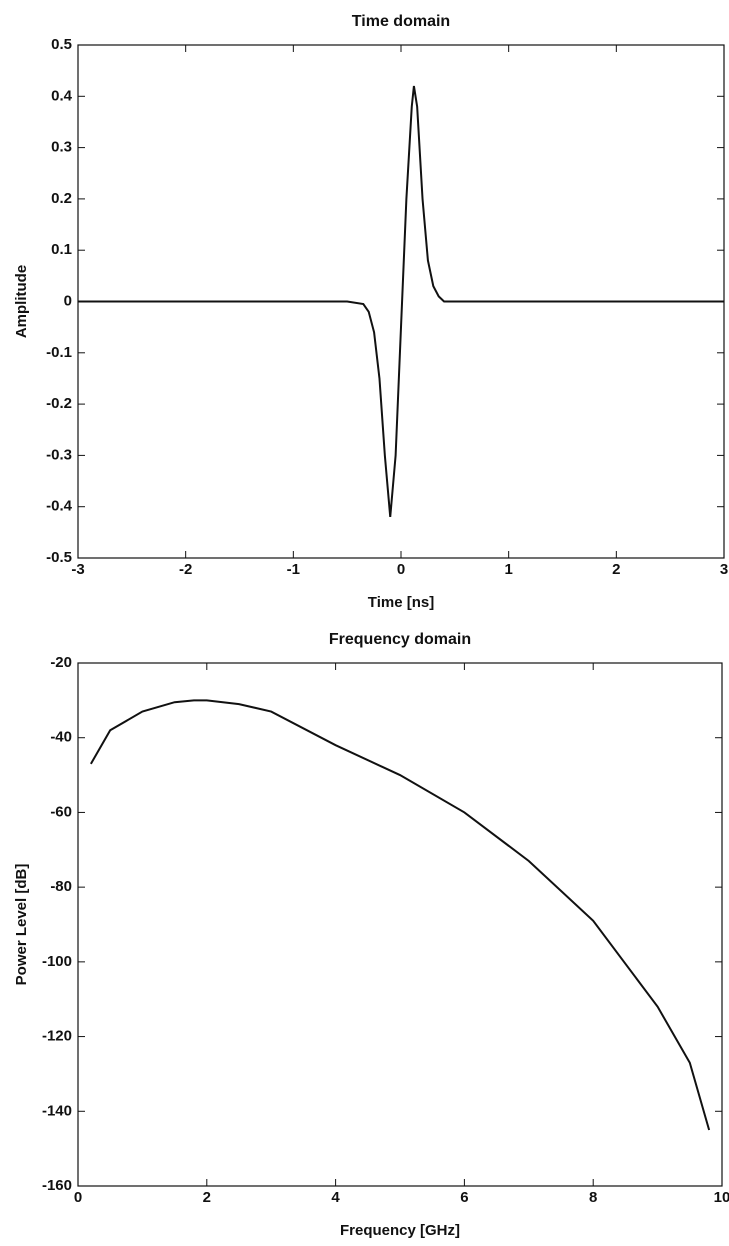 This screenshot has height=1246, width=729. Describe the element at coordinates (57, 1185) in the screenshot. I see `y-tick-label: -160` at that location.